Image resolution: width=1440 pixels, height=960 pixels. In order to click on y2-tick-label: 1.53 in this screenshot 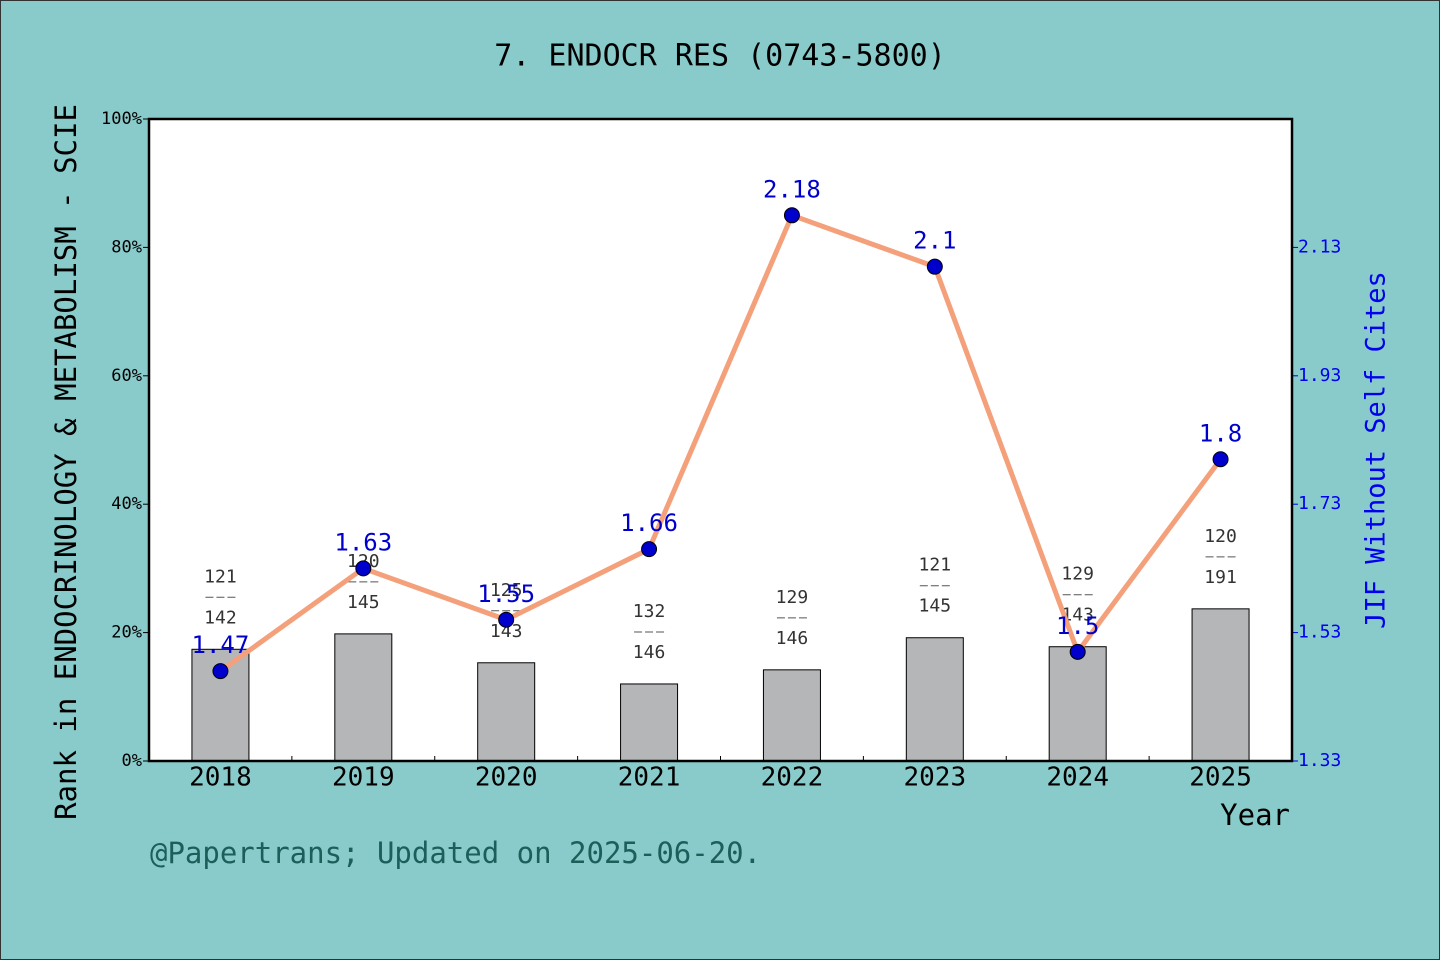, I will do `click(1319, 632)`.